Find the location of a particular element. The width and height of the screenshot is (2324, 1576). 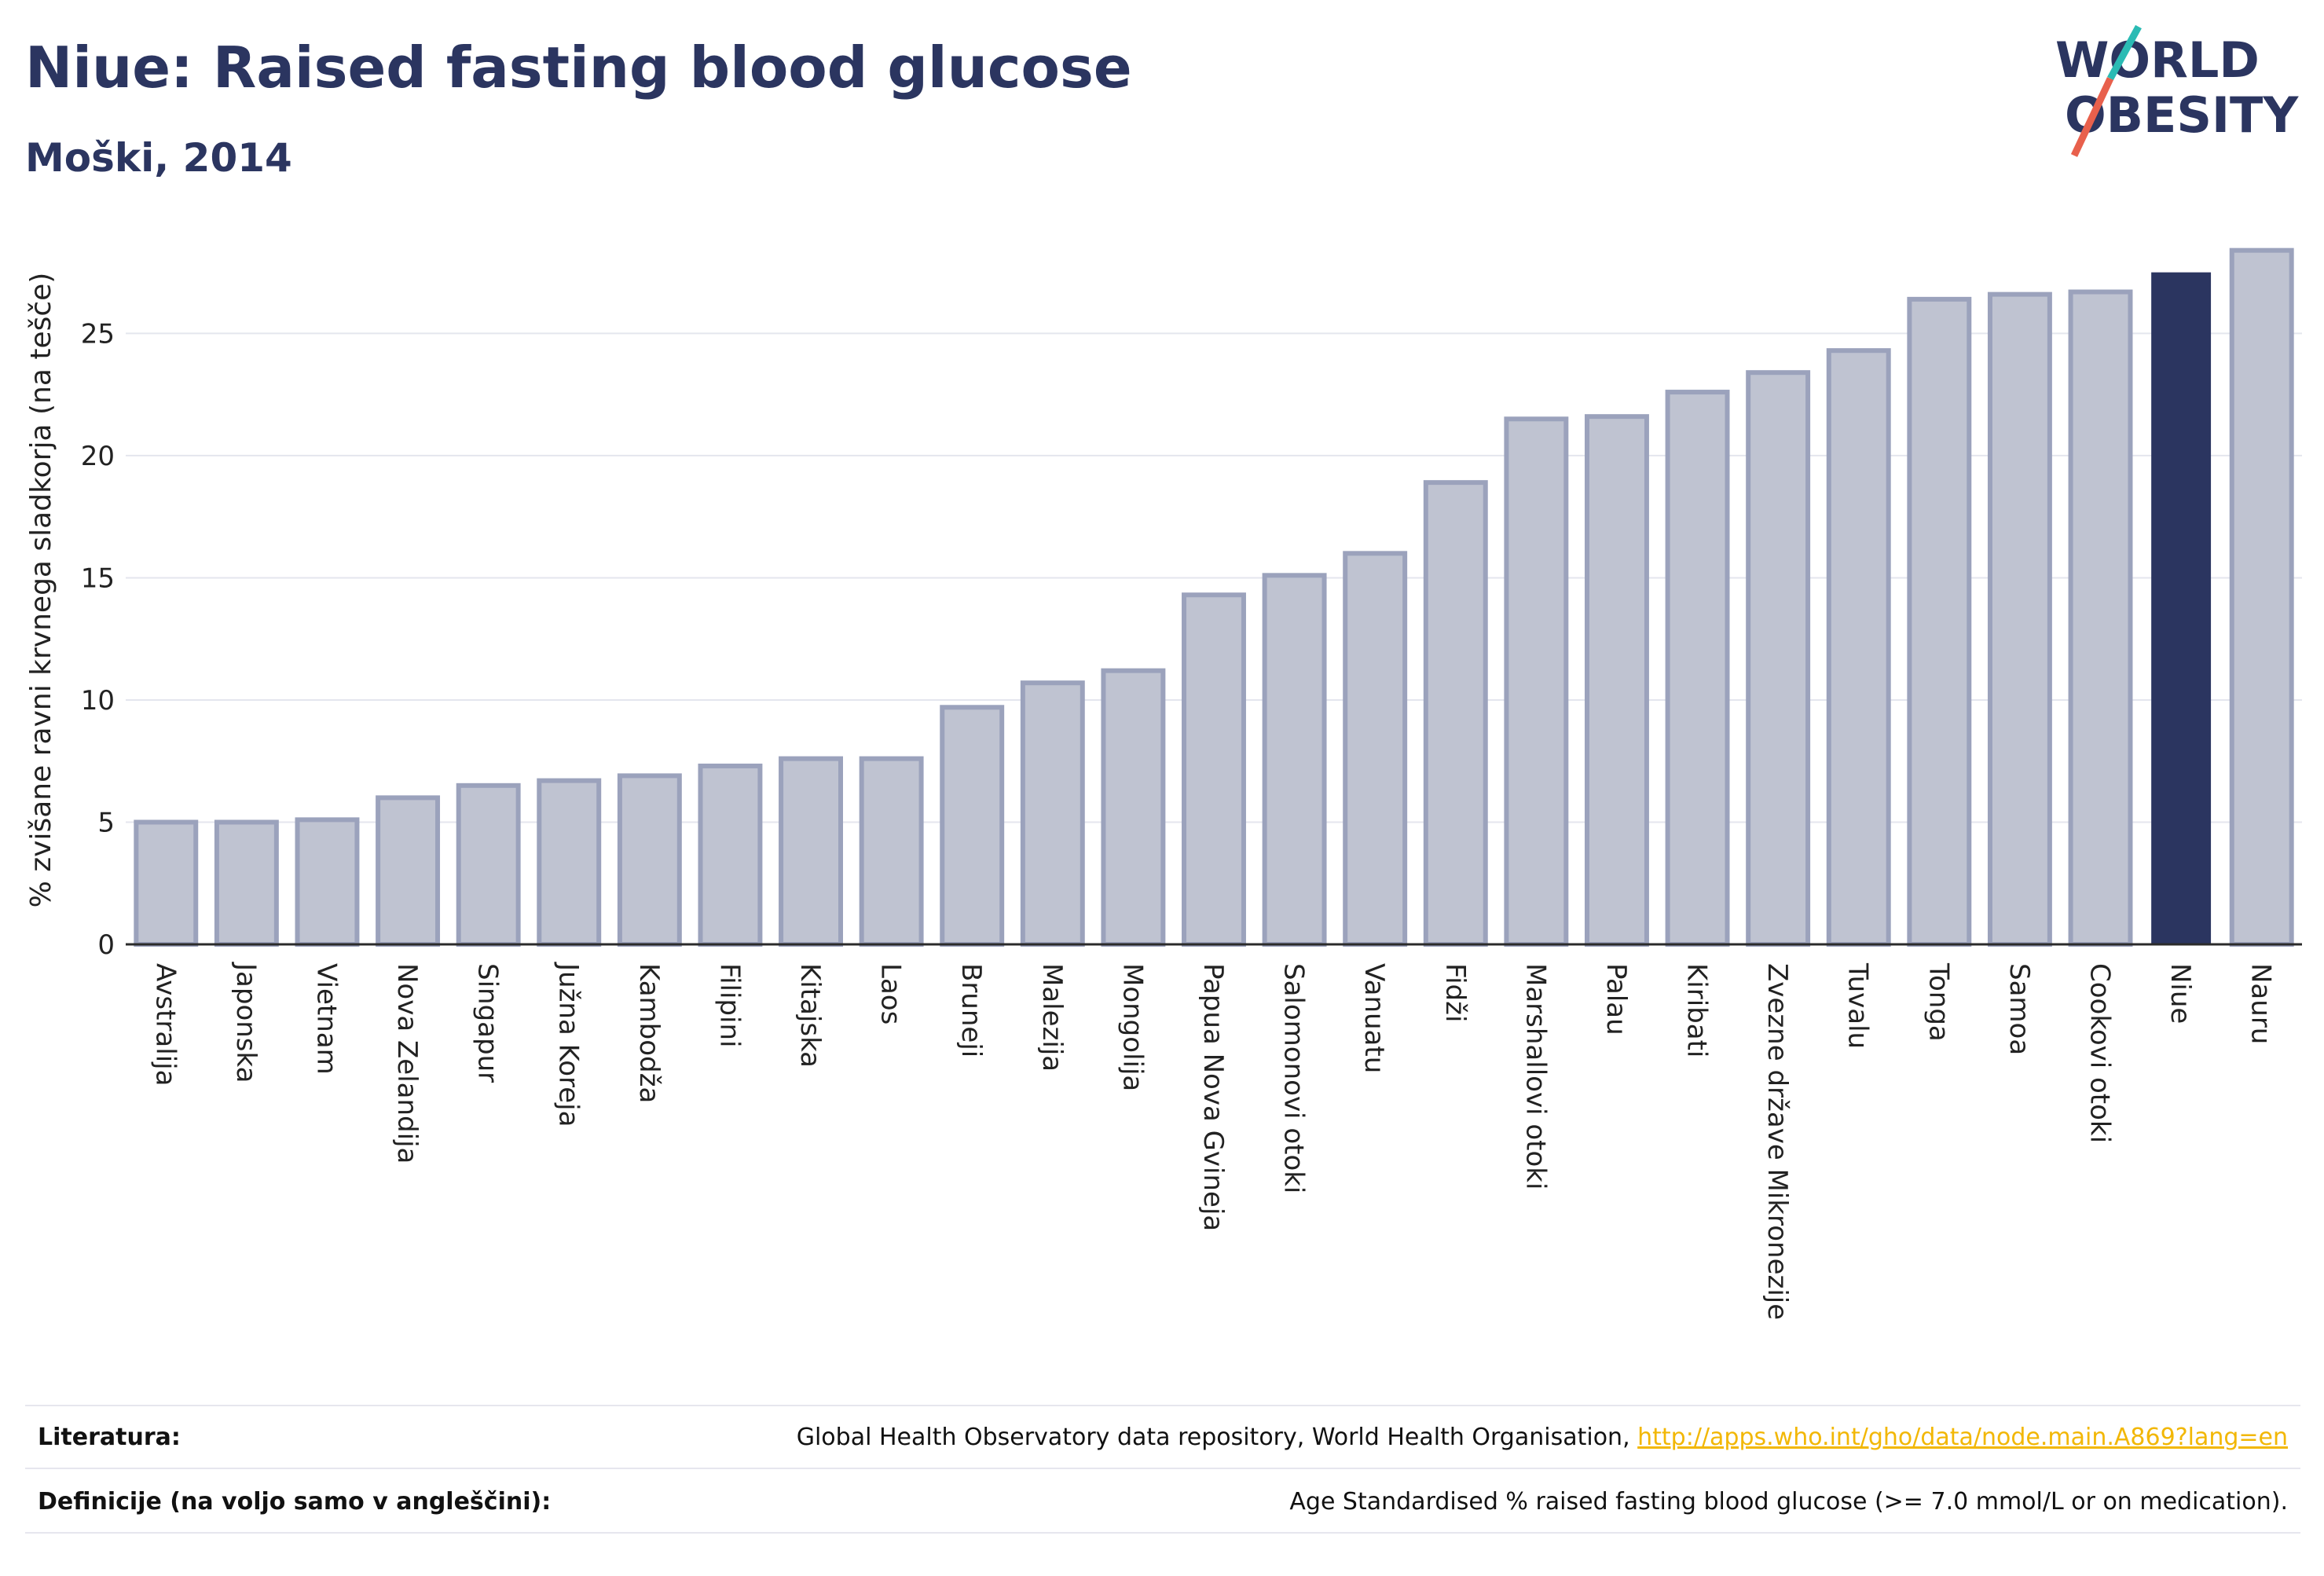

definitions-label: Definicije (na voljo samo v angleščini): is located at coordinates (295, 1502).